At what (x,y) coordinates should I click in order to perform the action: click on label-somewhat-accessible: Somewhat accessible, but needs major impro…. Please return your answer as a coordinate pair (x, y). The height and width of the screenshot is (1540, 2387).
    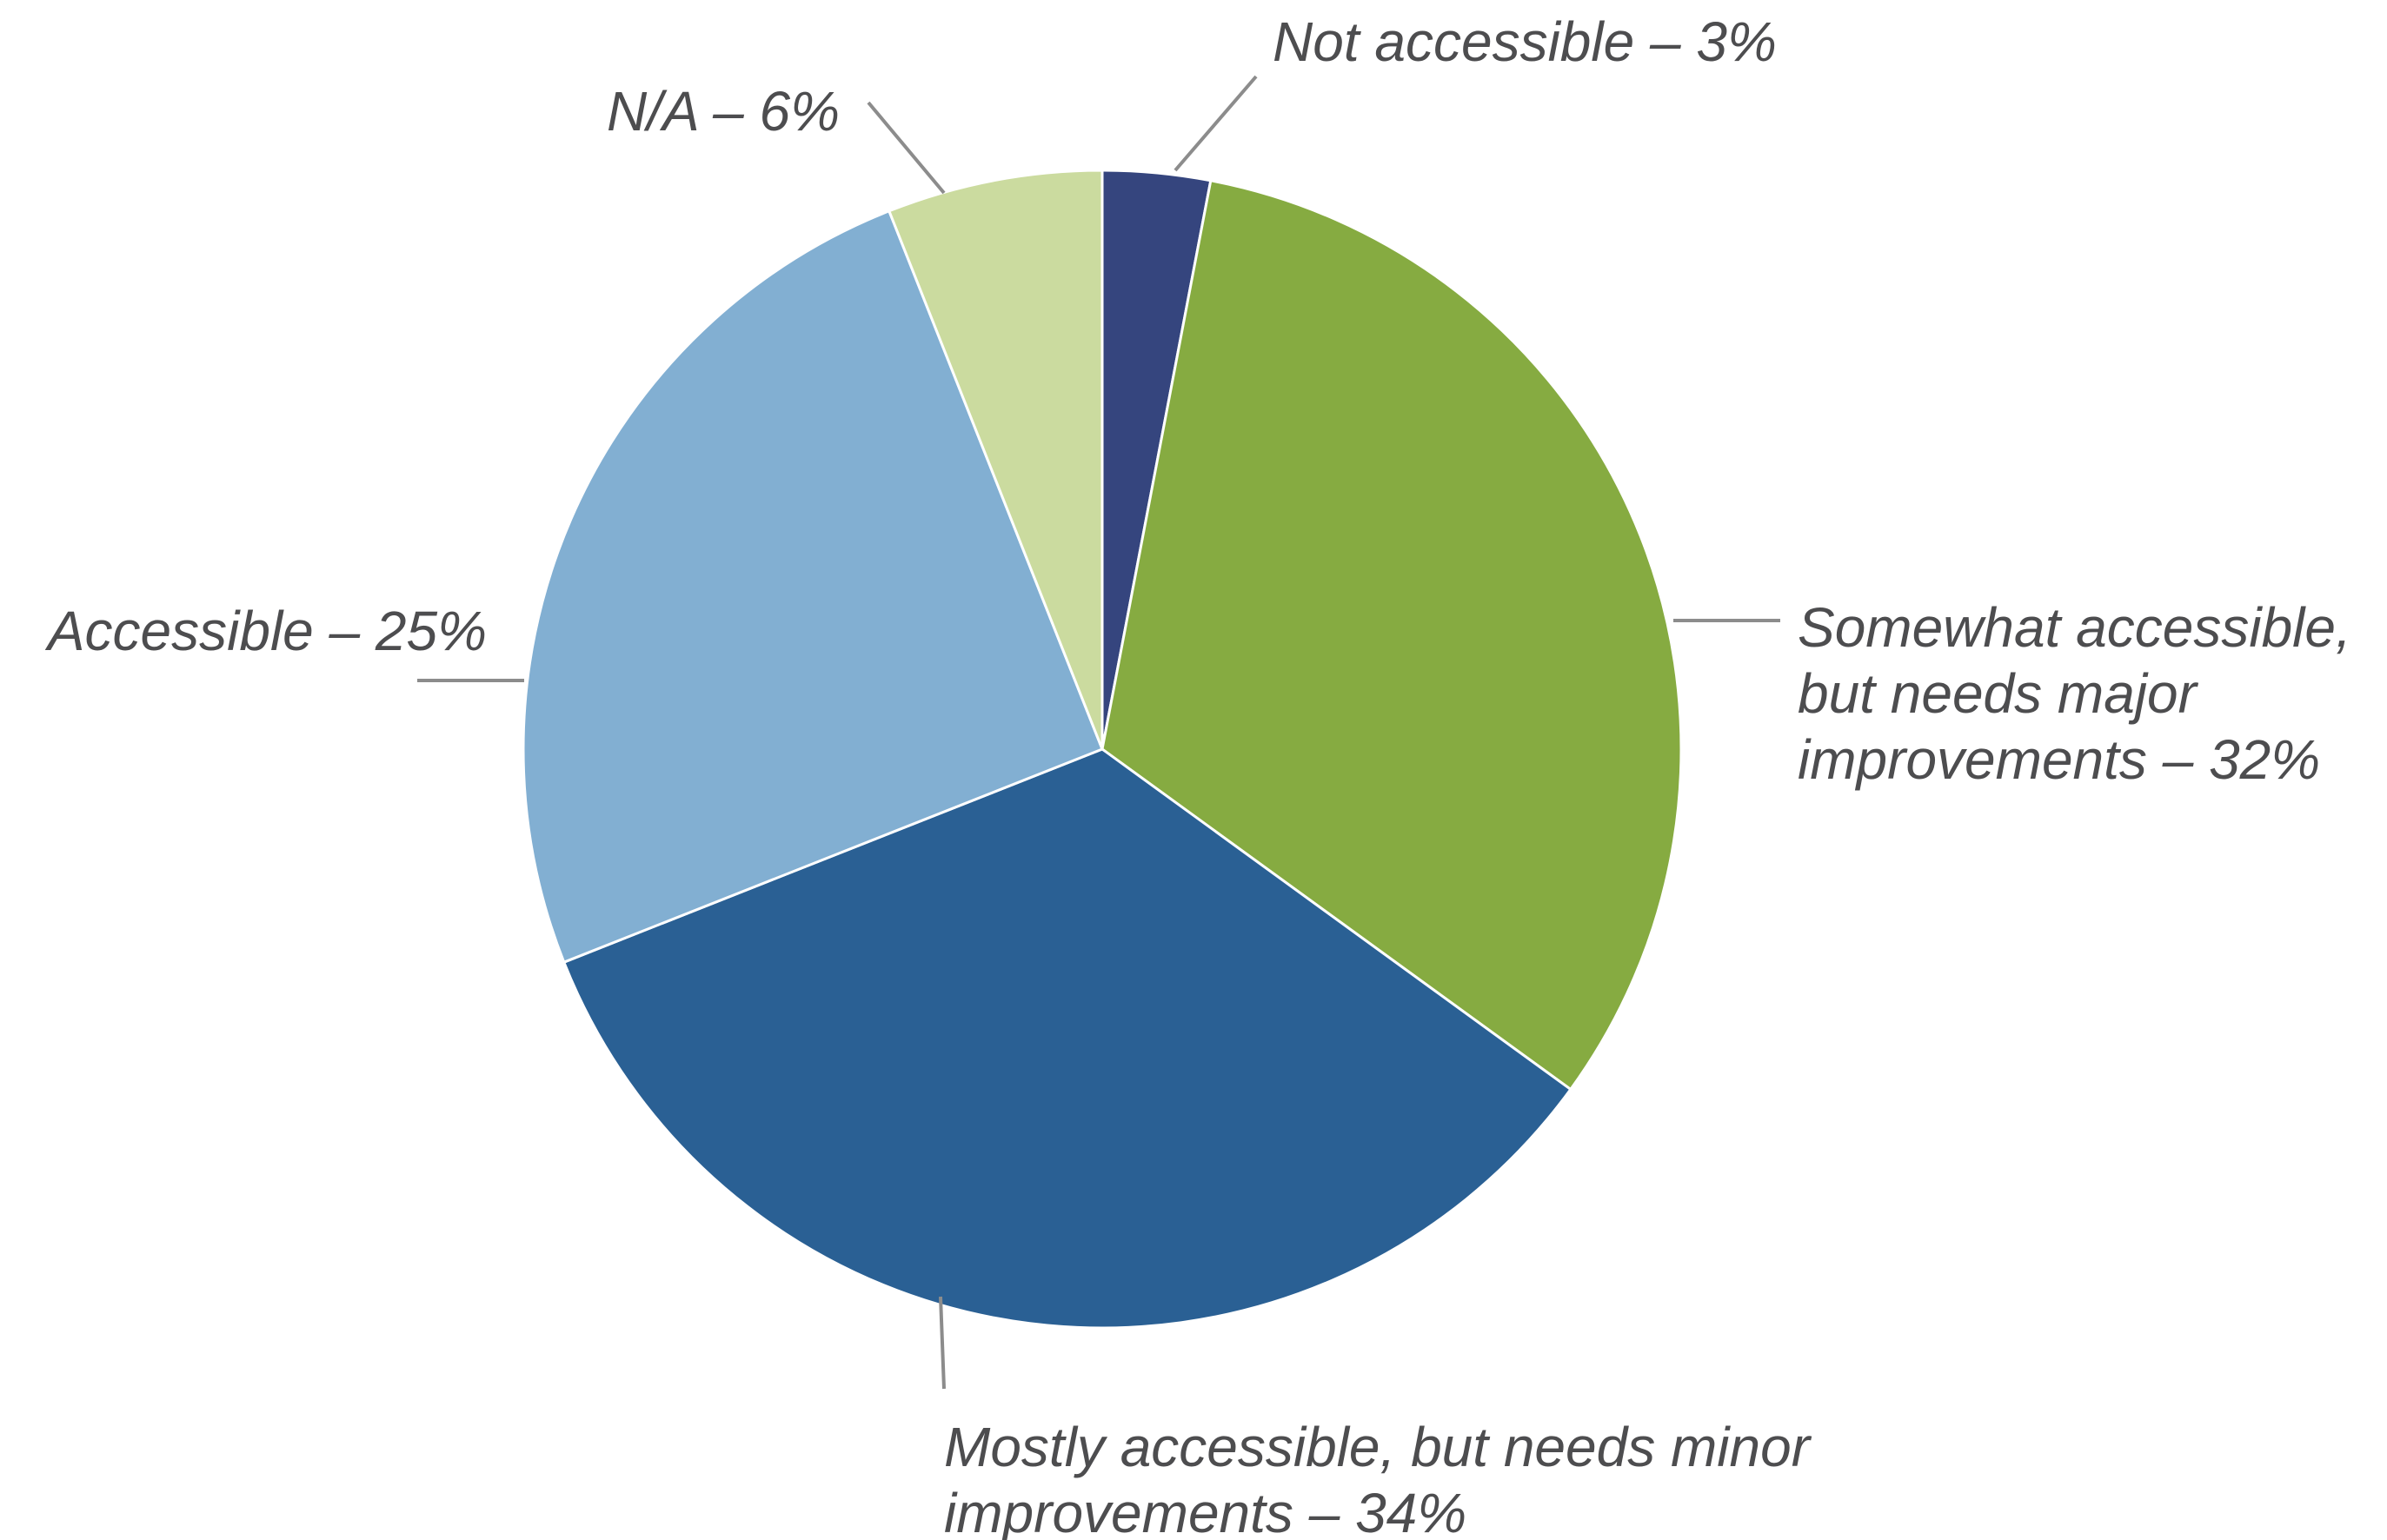
    Looking at the image, I should click on (2074, 693).